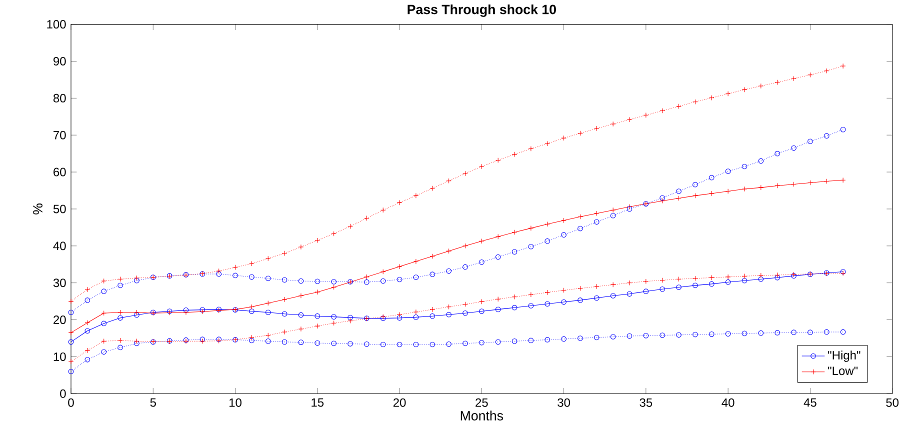 The height and width of the screenshot is (433, 904). What do you see at coordinates (892, 403) in the screenshot?
I see `x-tick-label: 50` at bounding box center [892, 403].